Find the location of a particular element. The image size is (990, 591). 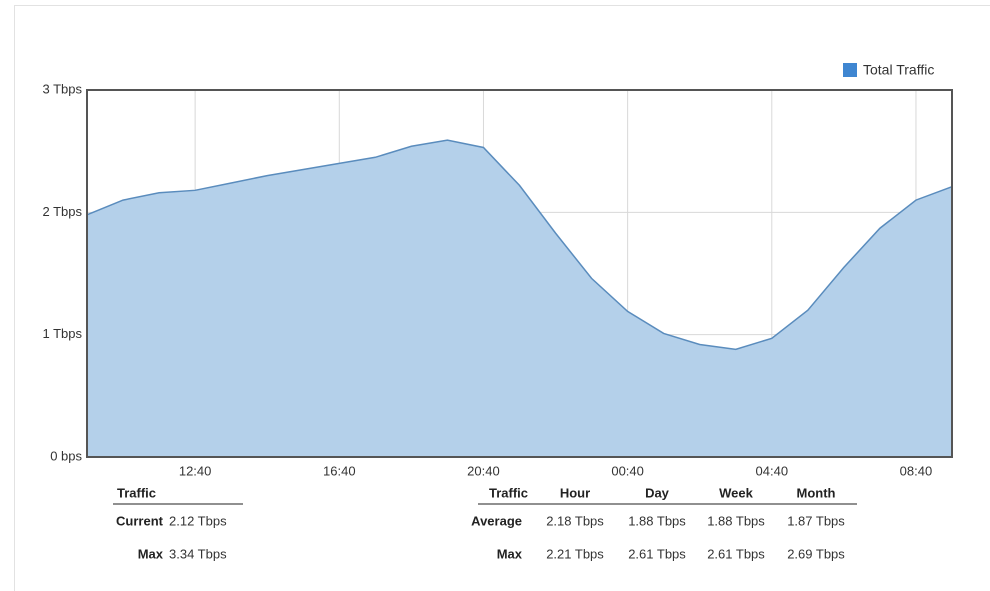

cell: 2.12 Tbps is located at coordinates (198, 520).